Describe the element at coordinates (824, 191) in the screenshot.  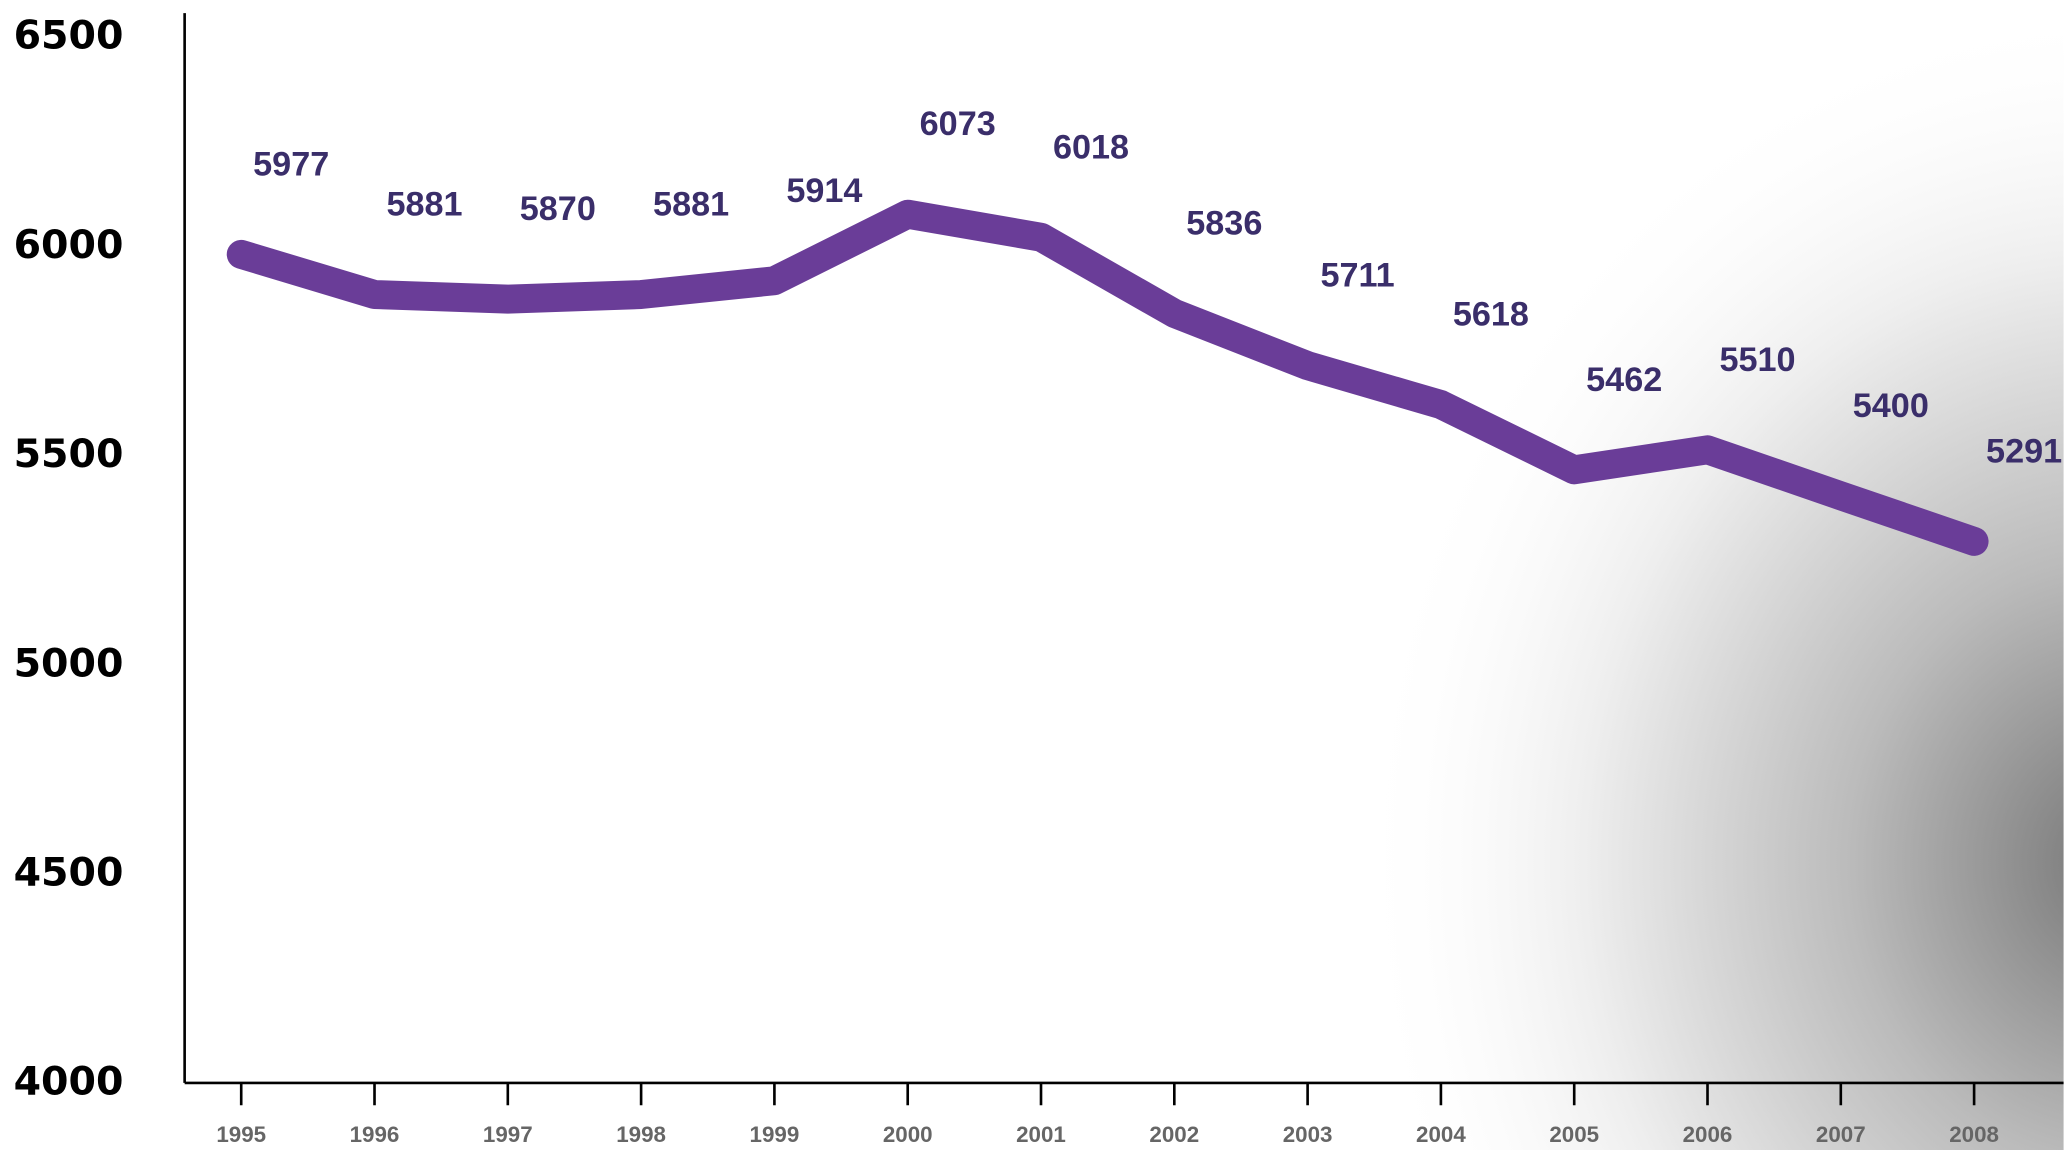
I see `value-label: 5914` at that location.